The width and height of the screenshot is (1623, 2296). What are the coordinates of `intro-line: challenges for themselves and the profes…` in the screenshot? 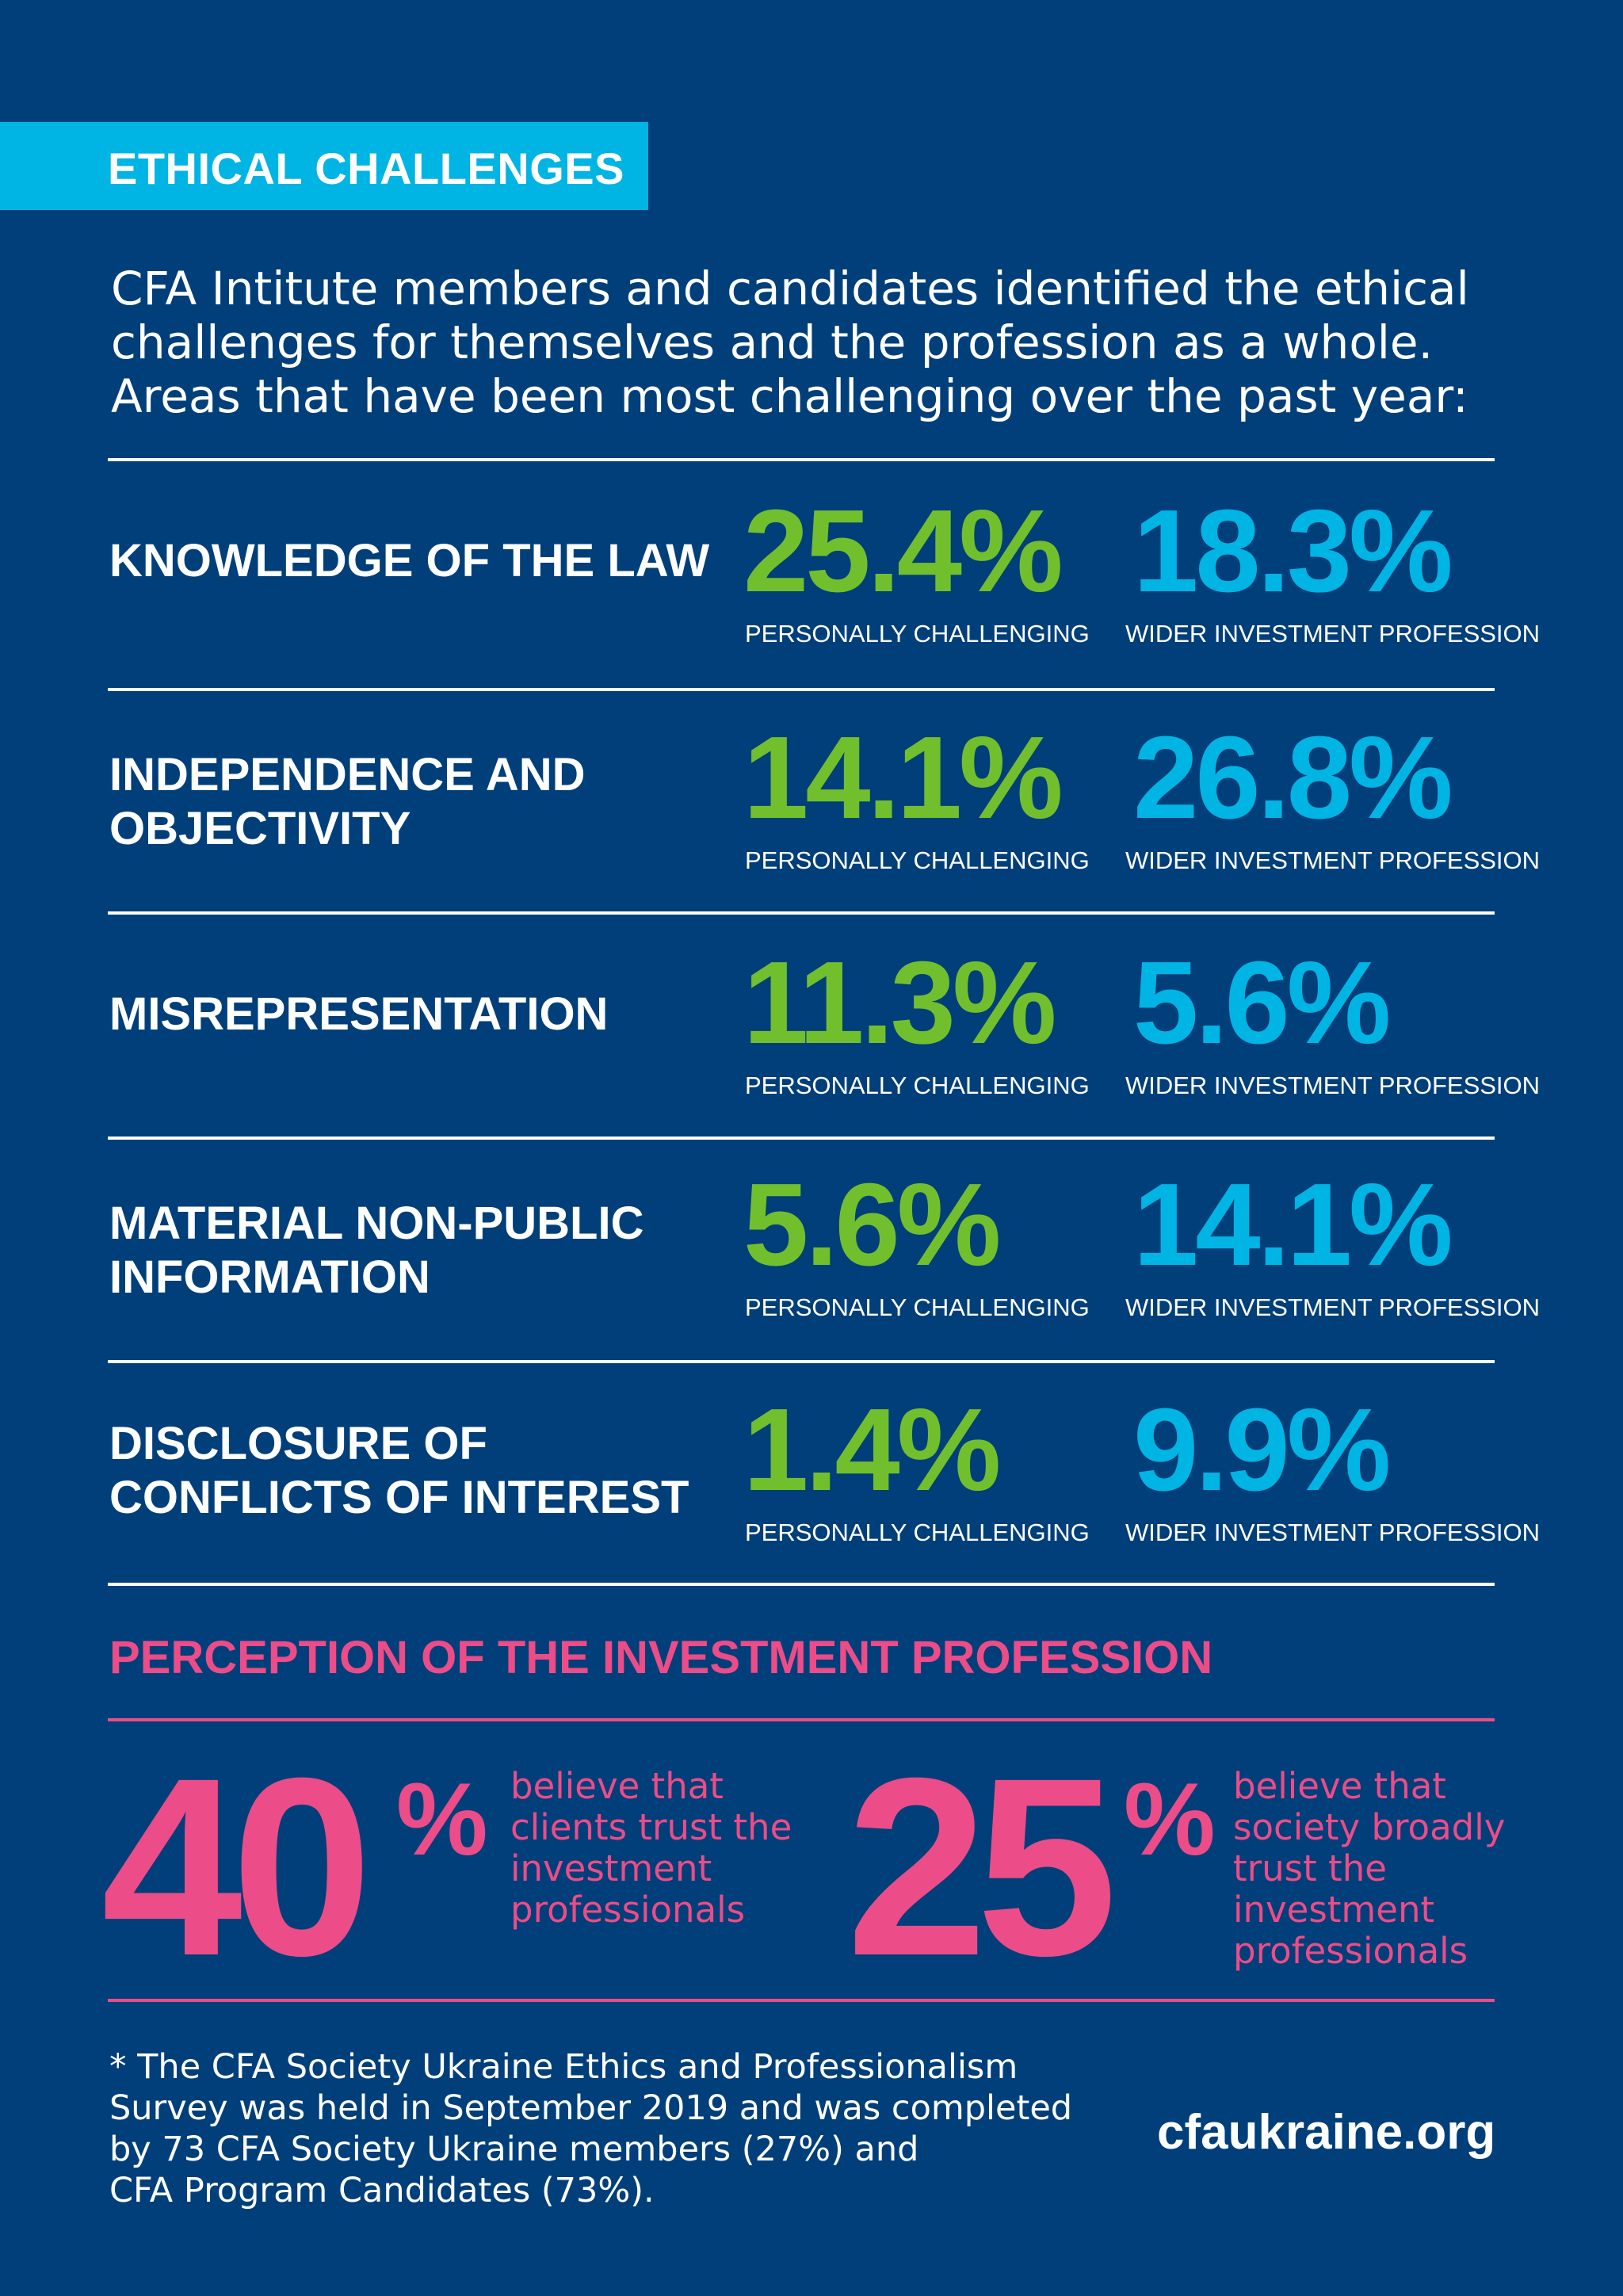 It's located at (772, 342).